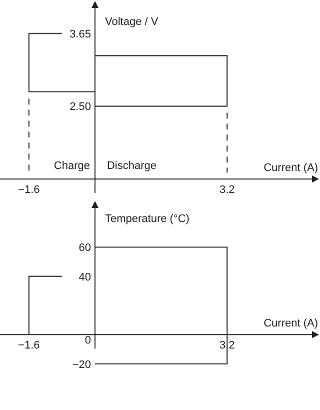 This screenshot has width=320, height=410. What do you see at coordinates (147, 219) in the screenshot?
I see `y-axis-title: Temperature (°C)` at bounding box center [147, 219].